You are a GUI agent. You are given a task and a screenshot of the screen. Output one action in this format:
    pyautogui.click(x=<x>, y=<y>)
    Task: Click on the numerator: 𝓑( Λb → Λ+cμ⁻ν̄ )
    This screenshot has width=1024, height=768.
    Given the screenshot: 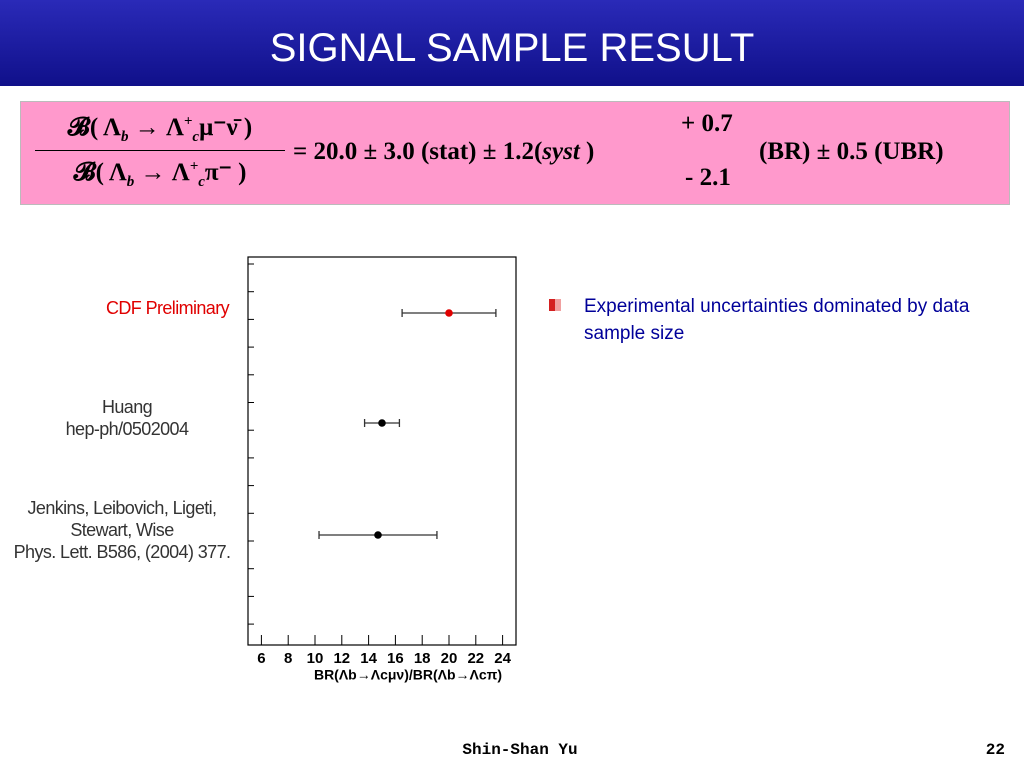 What is the action you would take?
    pyautogui.click(x=160, y=131)
    